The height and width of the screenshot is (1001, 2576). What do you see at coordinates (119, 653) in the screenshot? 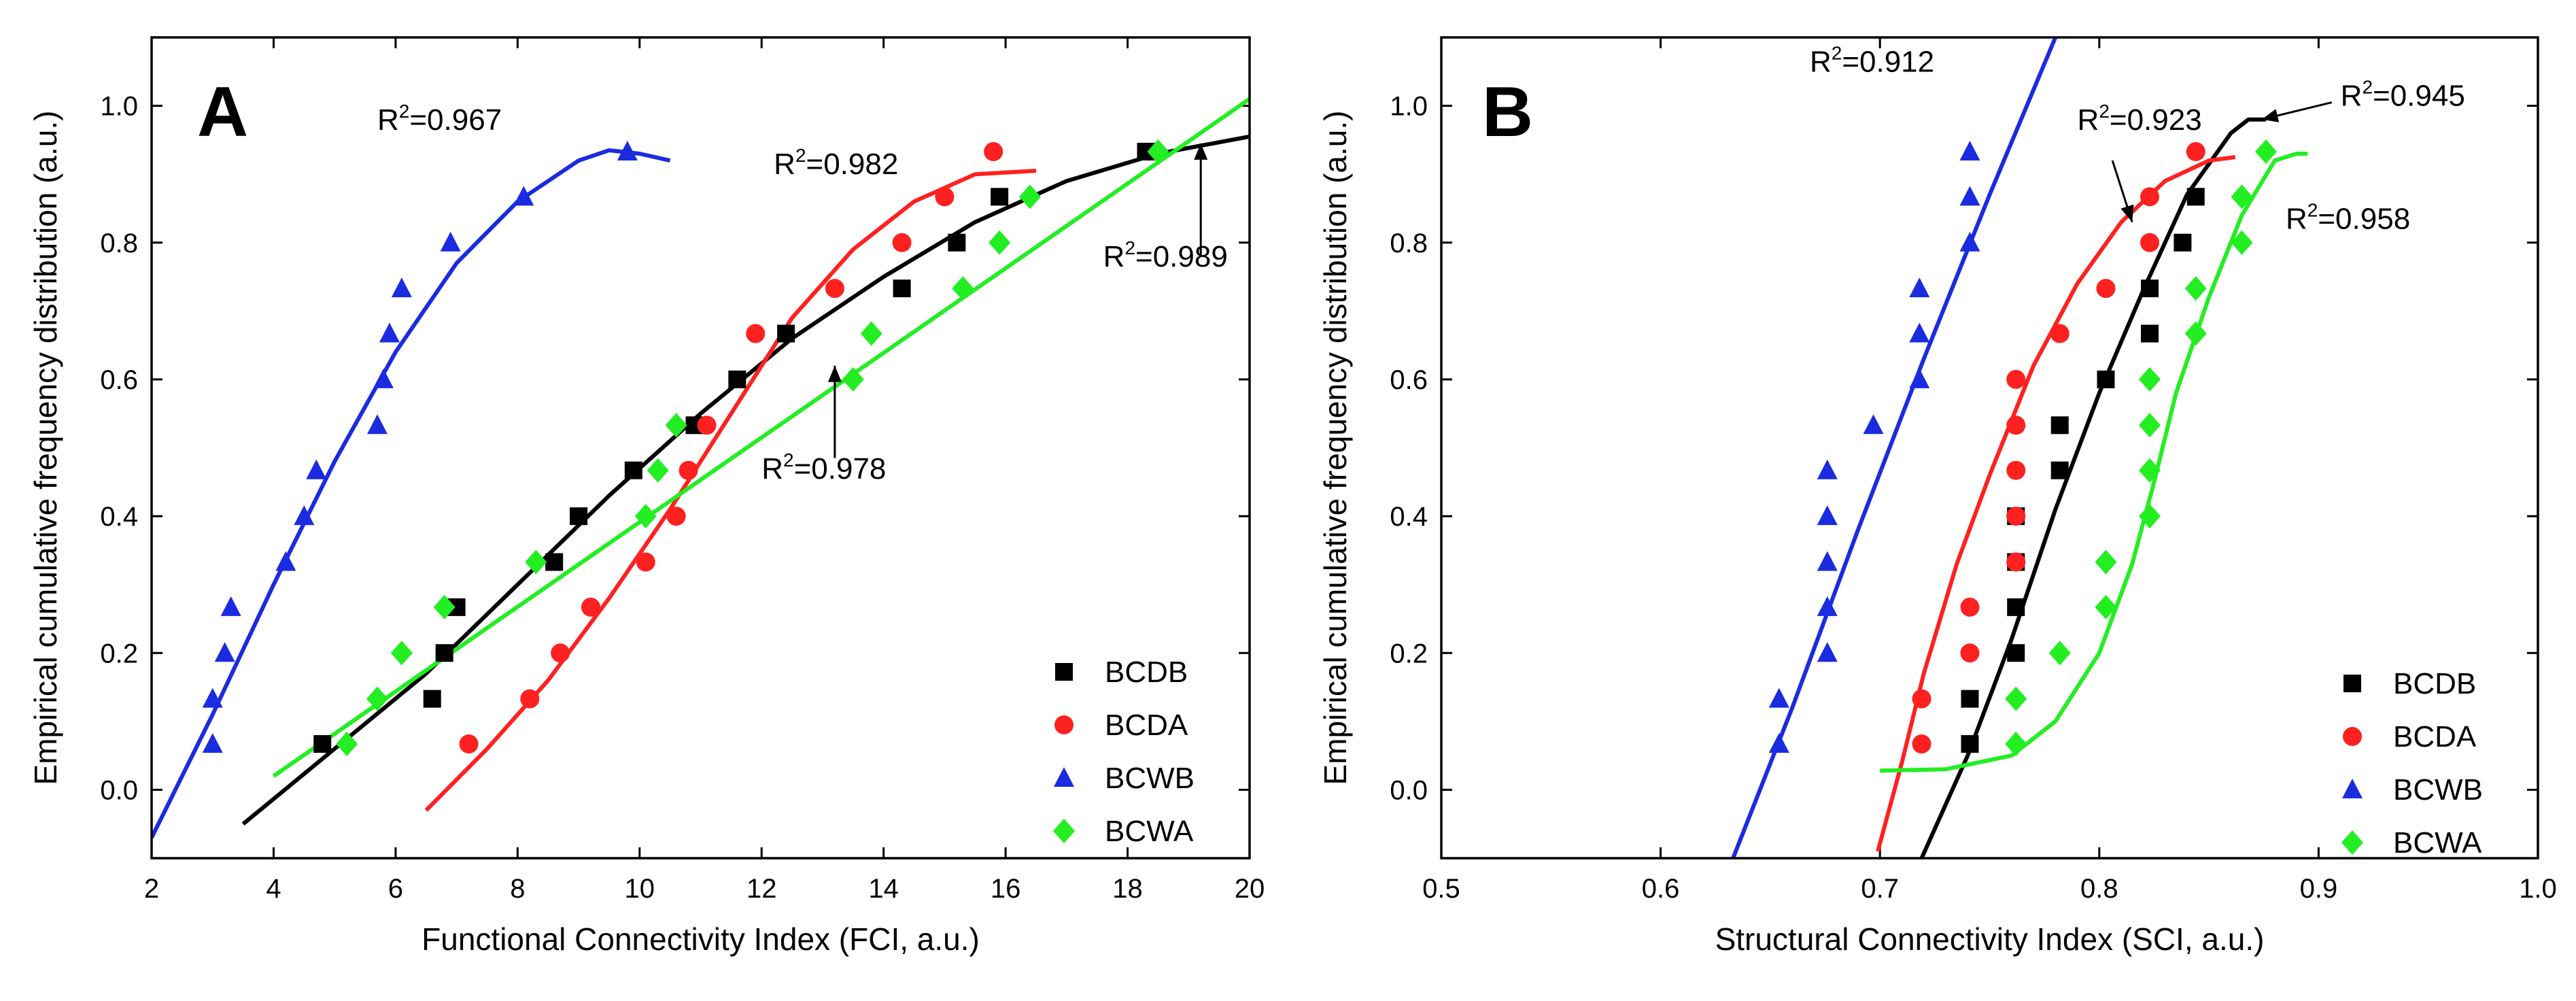
I see `y-tick-label: 0.2` at bounding box center [119, 653].